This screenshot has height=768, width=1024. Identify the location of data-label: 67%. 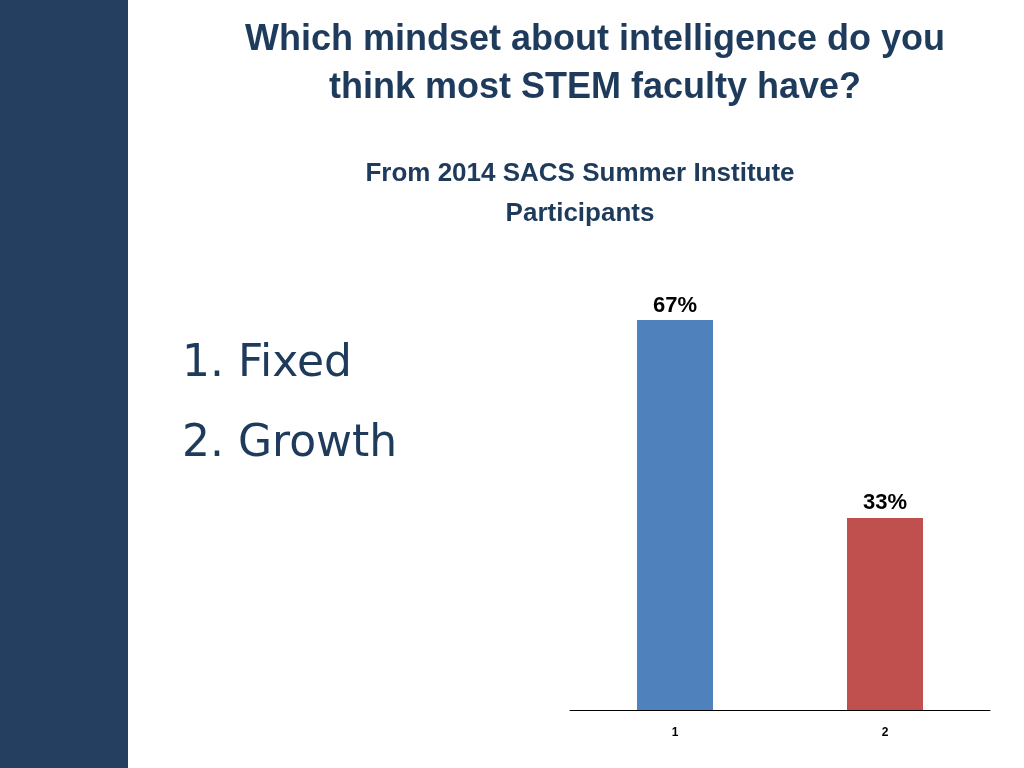
(675, 304).